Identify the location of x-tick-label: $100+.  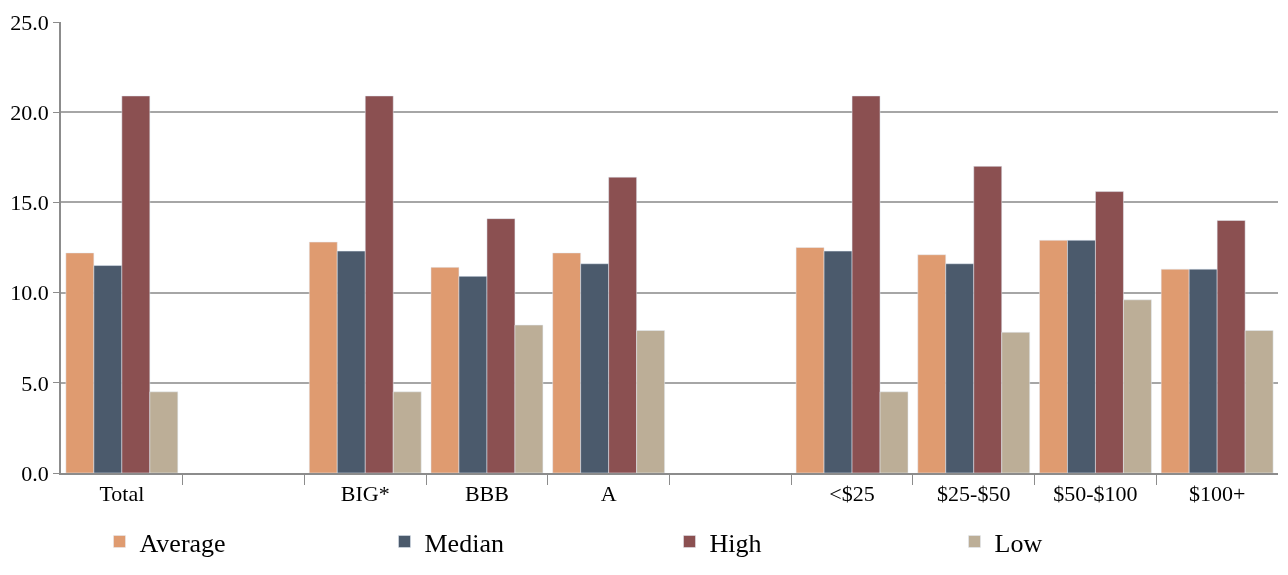
(1217, 494).